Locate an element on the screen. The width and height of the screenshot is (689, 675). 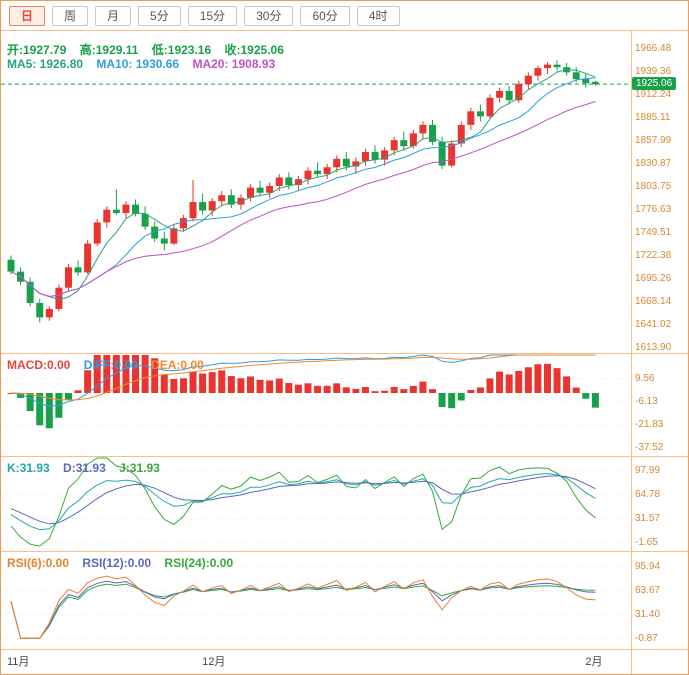
rsi24-line is located at coordinates (303, 611).